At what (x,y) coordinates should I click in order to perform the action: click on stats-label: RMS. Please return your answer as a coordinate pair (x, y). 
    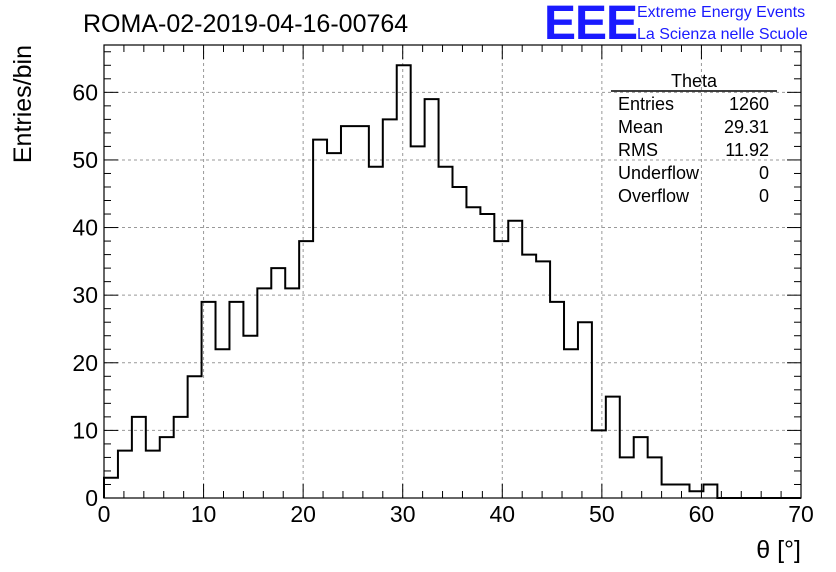
    Looking at the image, I should click on (638, 150).